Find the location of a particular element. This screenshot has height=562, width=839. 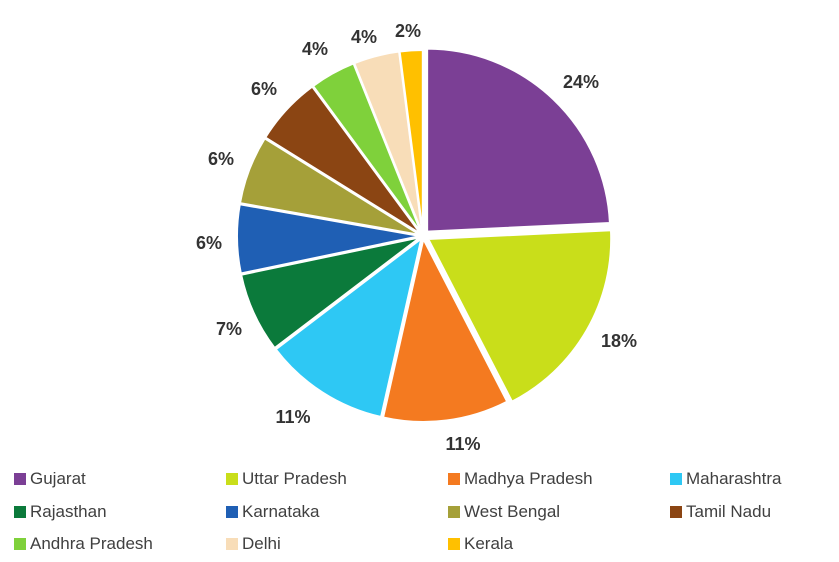

data-label-andhra-pradesh: 4% is located at coordinates (315, 49).